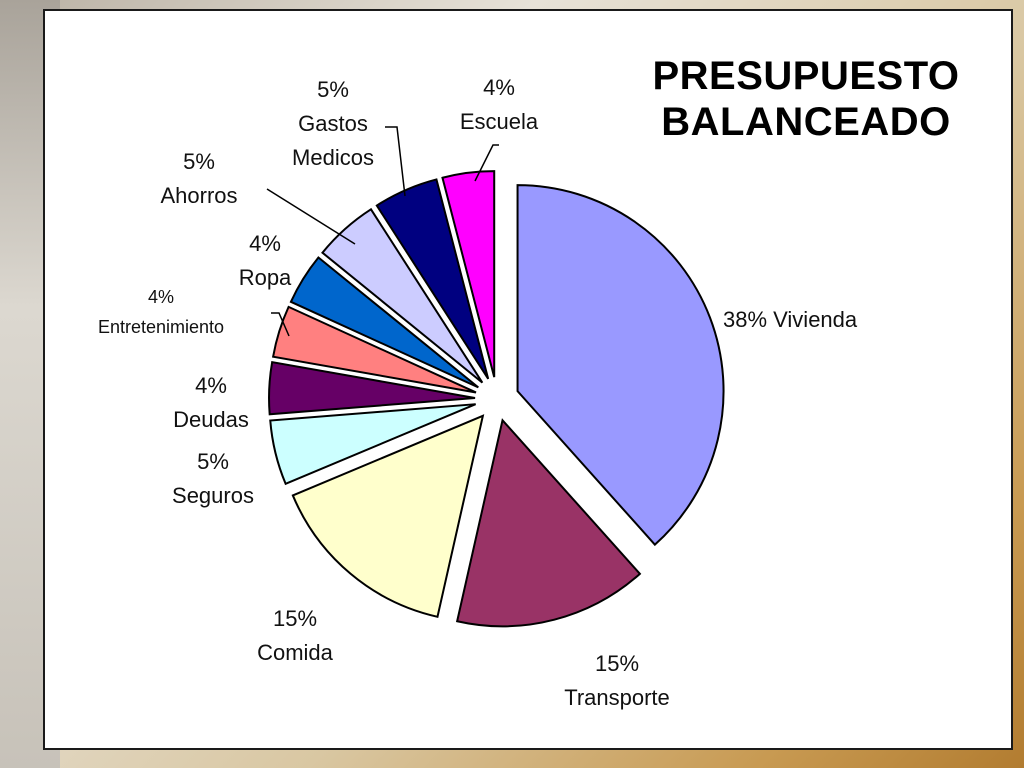  What do you see at coordinates (295, 635) in the screenshot?
I see `slice-label-comida: 15% Comida` at bounding box center [295, 635].